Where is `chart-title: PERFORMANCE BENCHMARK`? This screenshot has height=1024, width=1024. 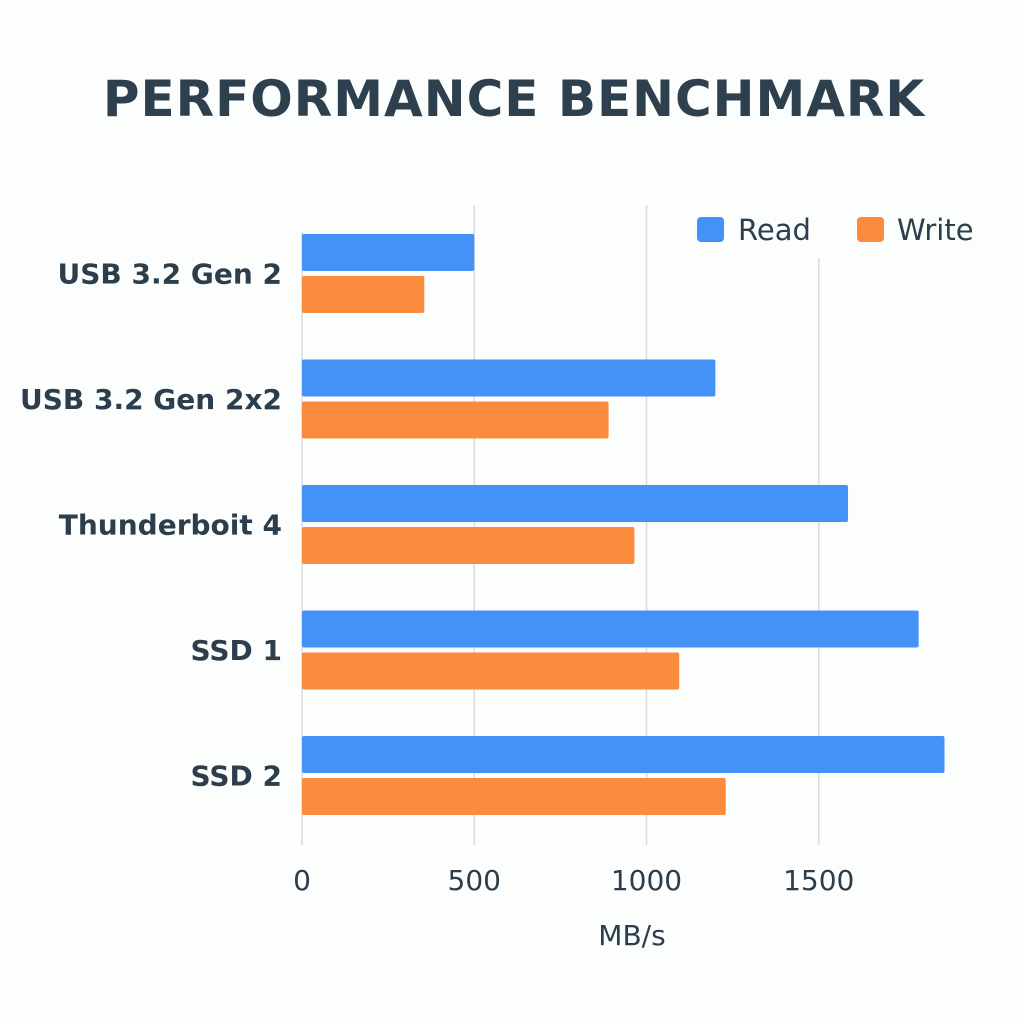 chart-title: PERFORMANCE BENCHMARK is located at coordinates (515, 99).